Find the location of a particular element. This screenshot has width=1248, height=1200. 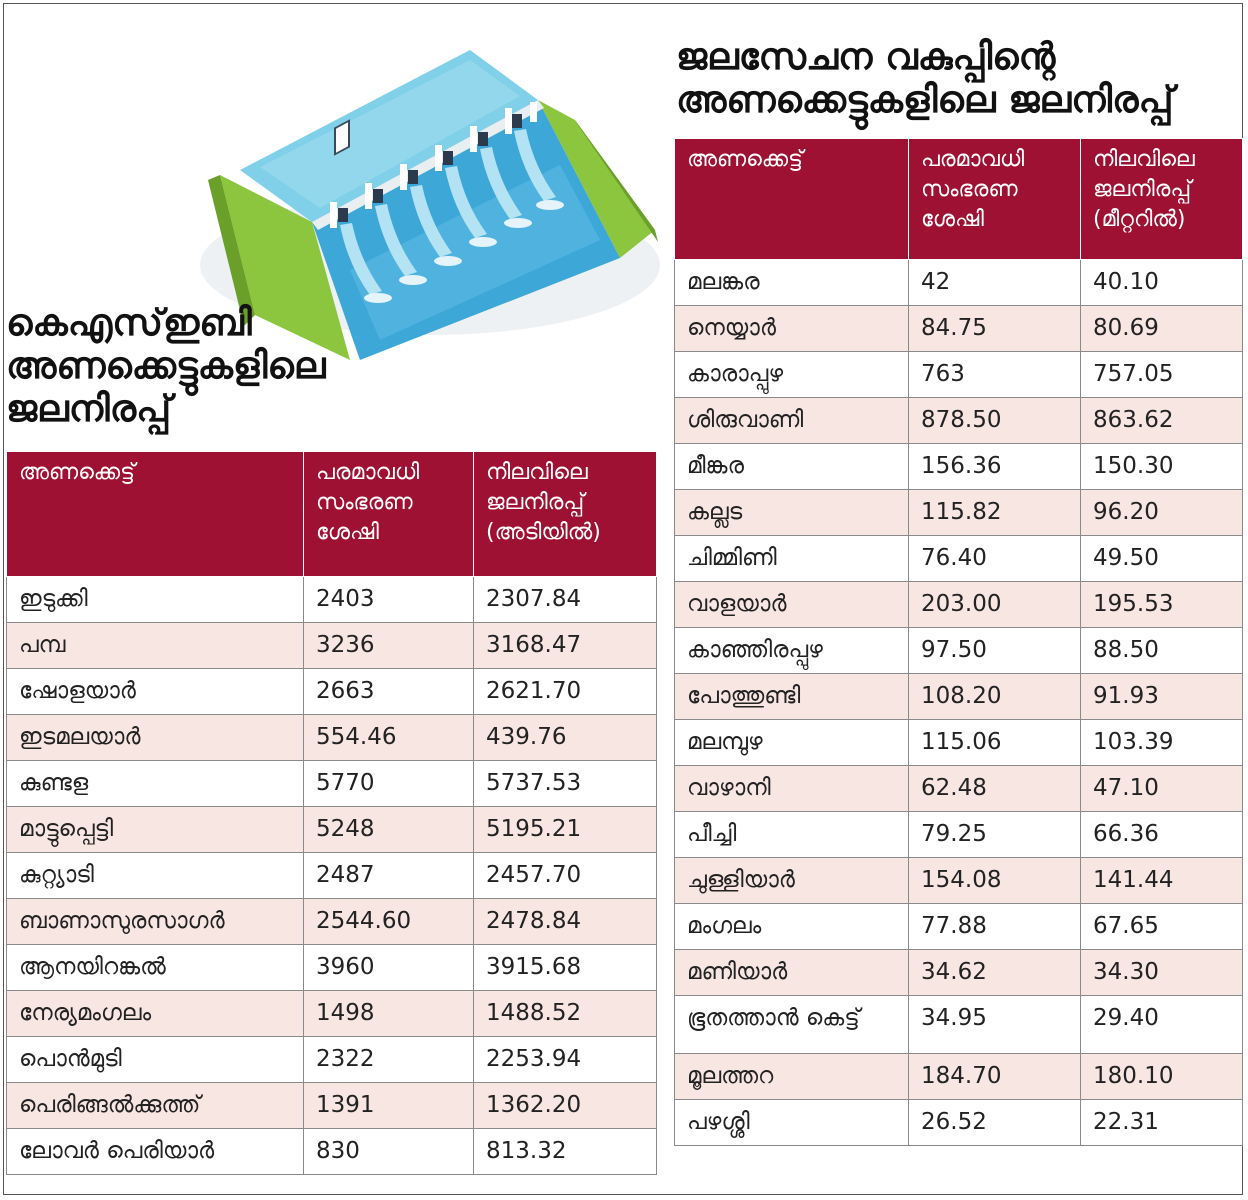

kseb-title-line: ജലനിരപ്പ് is located at coordinates (89, 408).